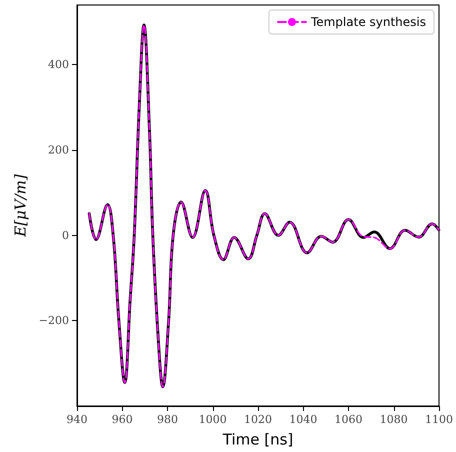 The width and height of the screenshot is (456, 452). What do you see at coordinates (77, 419) in the screenshot?
I see `x-tick-label: 940` at bounding box center [77, 419].